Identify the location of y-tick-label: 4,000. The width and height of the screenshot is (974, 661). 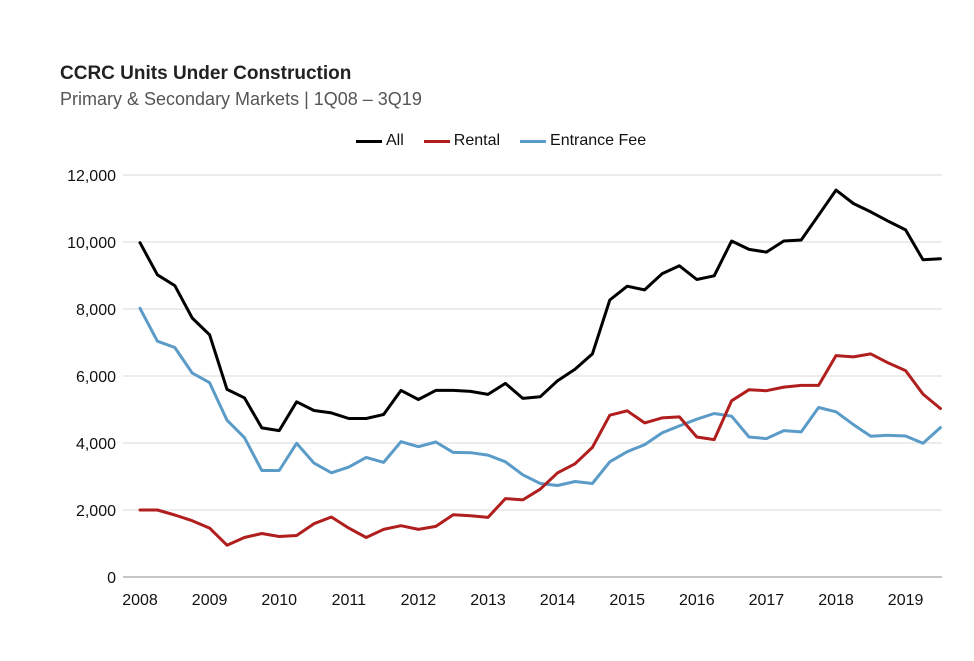
(96, 444).